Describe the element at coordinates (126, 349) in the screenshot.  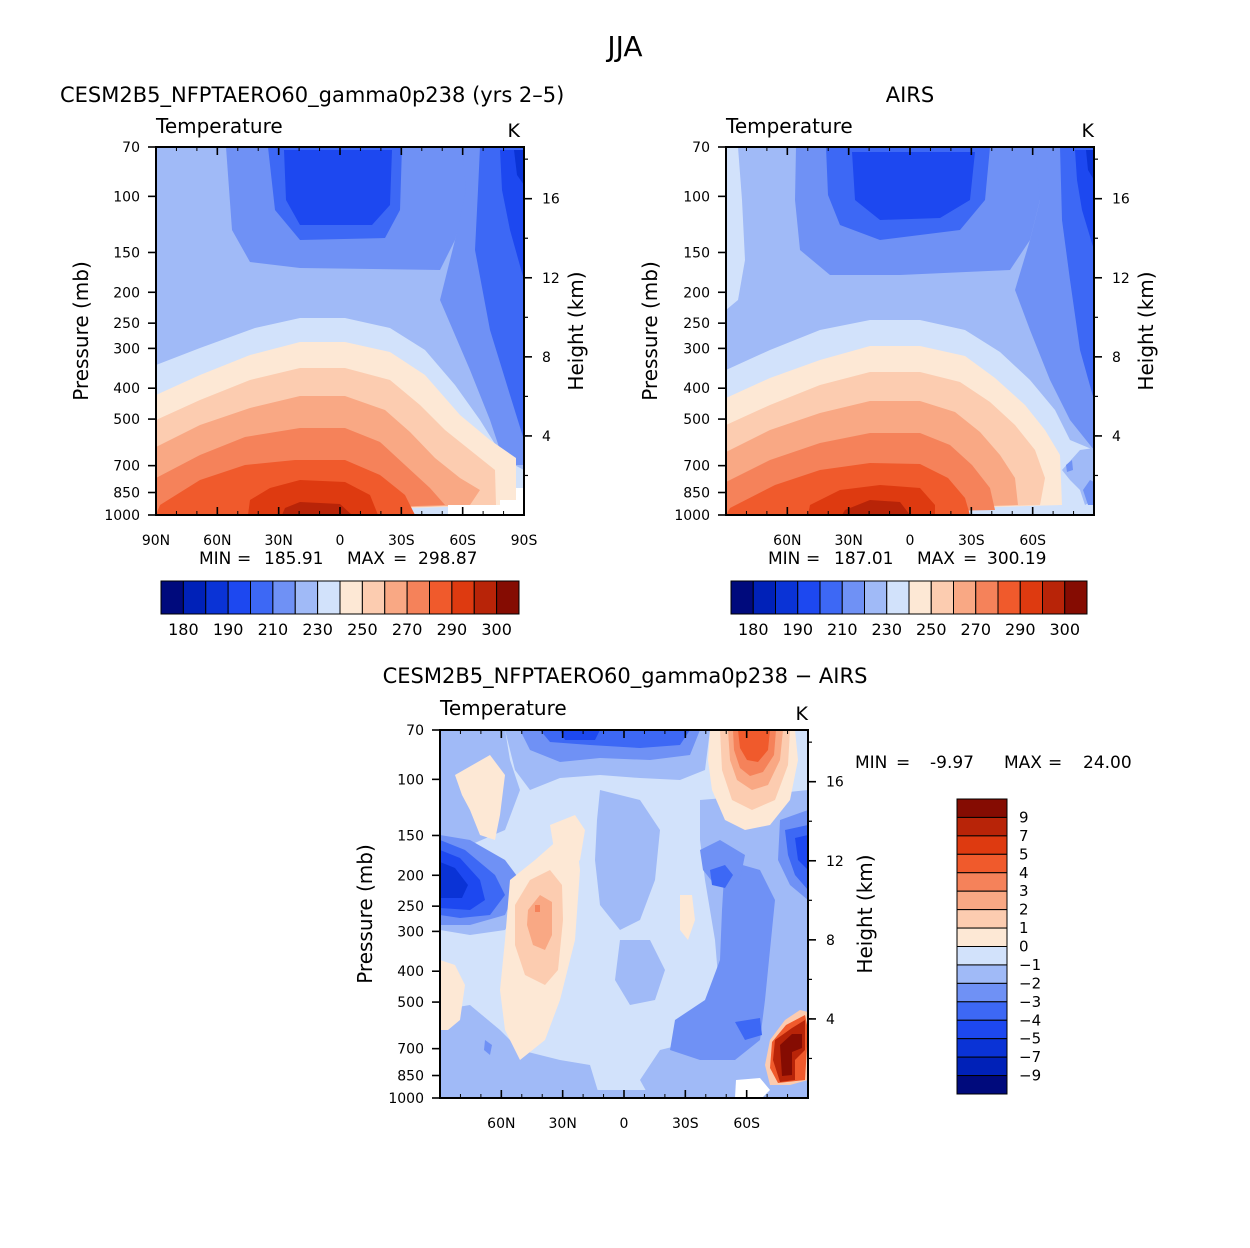
I see `y-tick-label: 300` at that location.